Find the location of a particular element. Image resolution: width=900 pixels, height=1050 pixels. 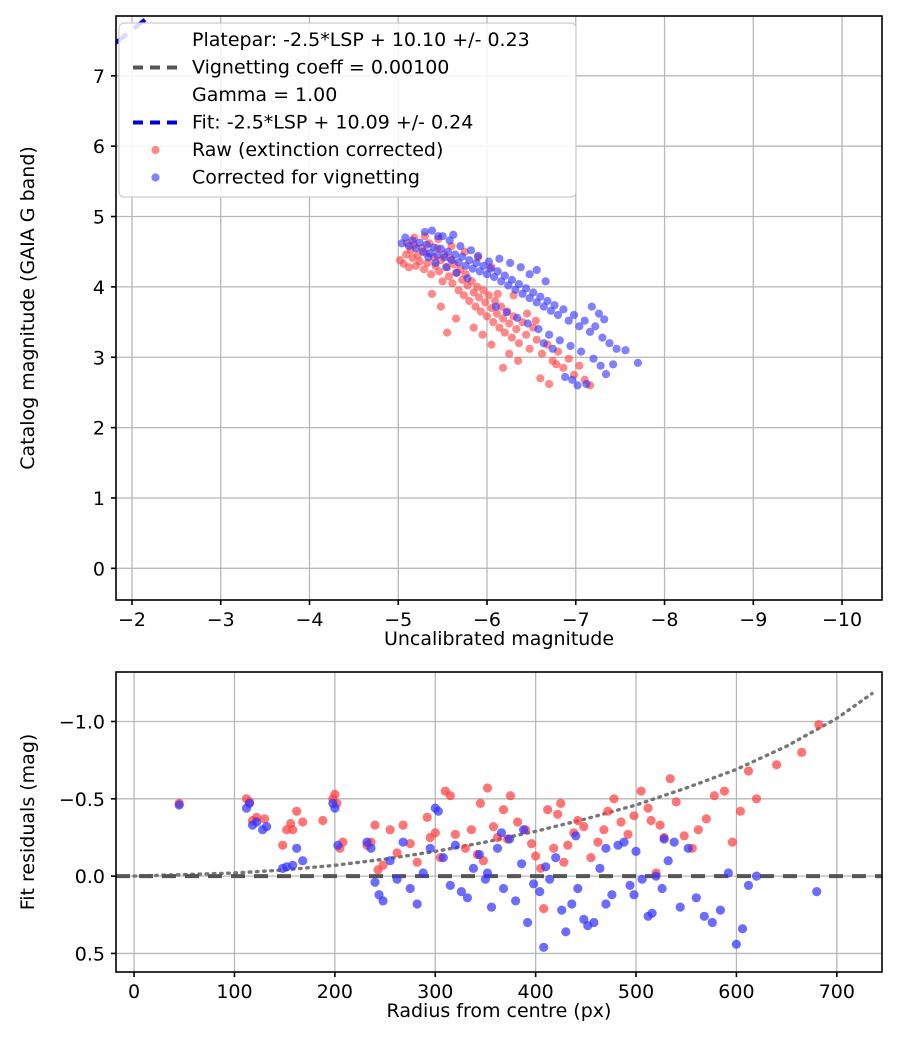

top-x-tick-label: −8 is located at coordinates (665, 620).